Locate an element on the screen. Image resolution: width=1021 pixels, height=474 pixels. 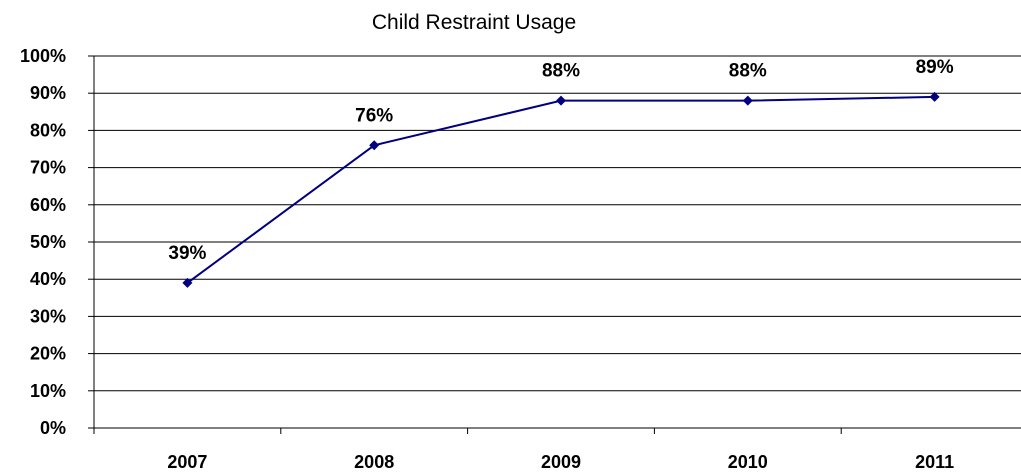
data-label: 39% is located at coordinates (187, 253).